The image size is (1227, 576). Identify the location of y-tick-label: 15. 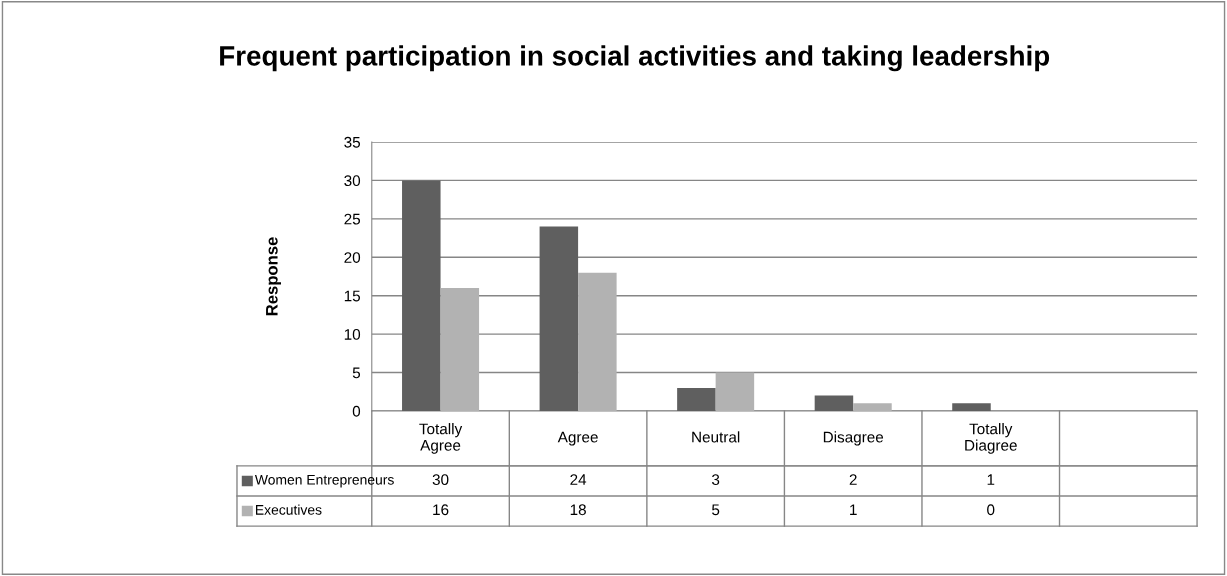
(352, 296).